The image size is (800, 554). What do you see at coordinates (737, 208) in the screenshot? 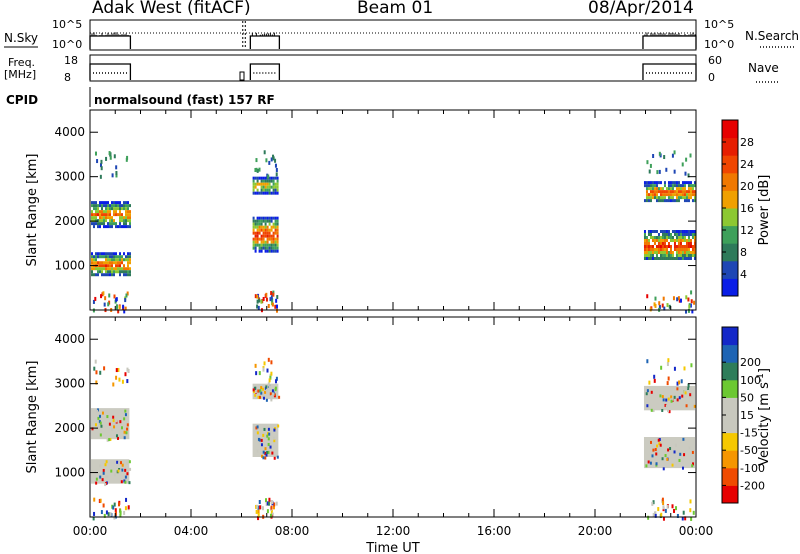
I see `power-colorbar: 4 8 12 16 20 24 28` at bounding box center [737, 208].